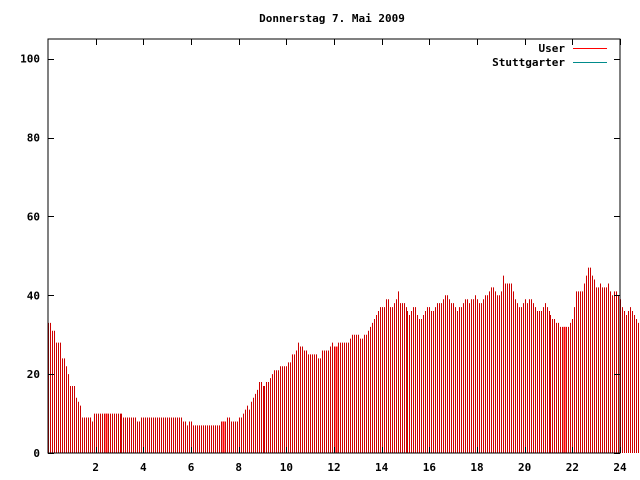 Image resolution: width=640 pixels, height=480 pixels. I want to click on legend: User Stuttgarter, so click(549, 55).